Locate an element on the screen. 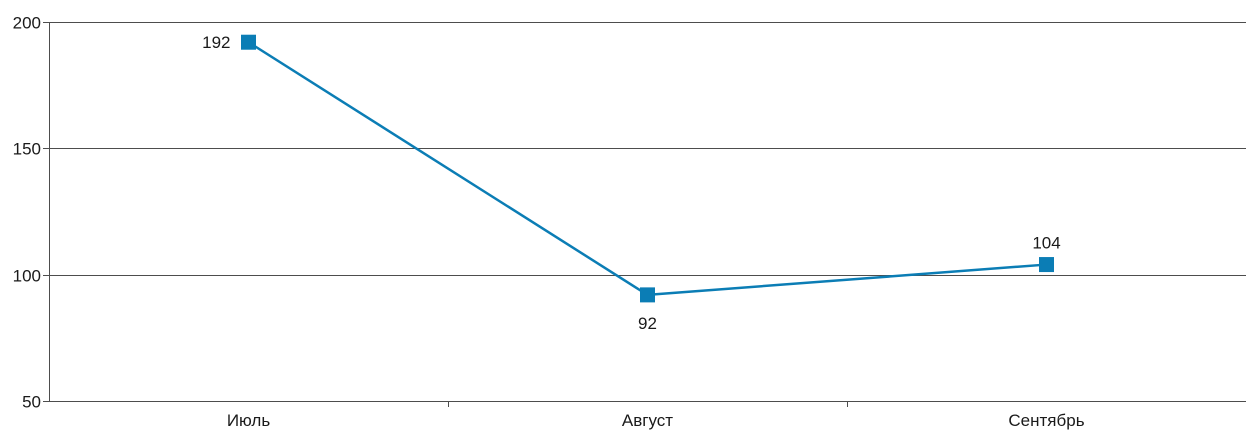  data-label: 92 is located at coordinates (647, 323).